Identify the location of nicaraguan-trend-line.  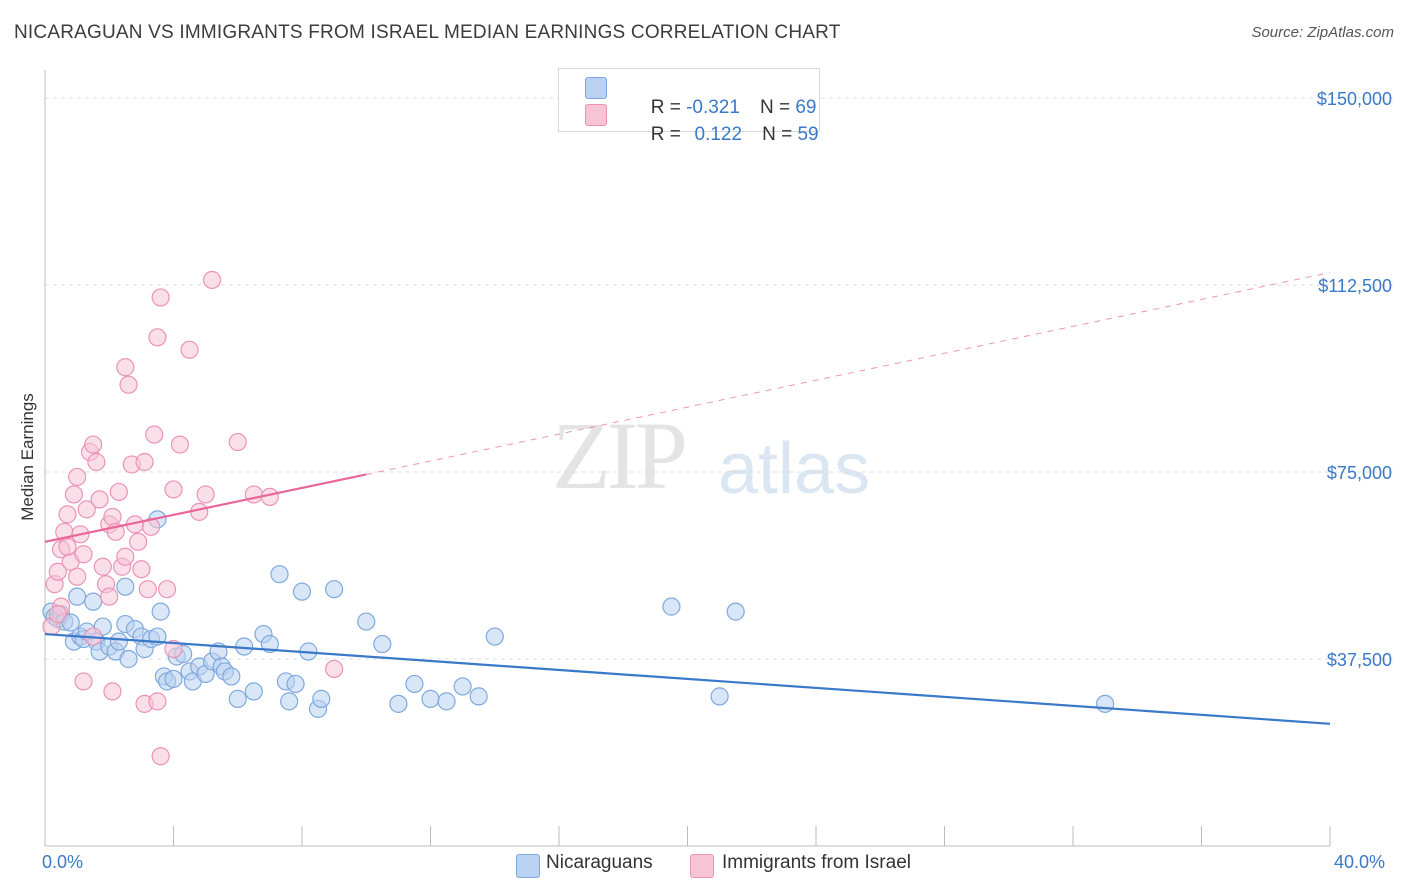
(687, 678).